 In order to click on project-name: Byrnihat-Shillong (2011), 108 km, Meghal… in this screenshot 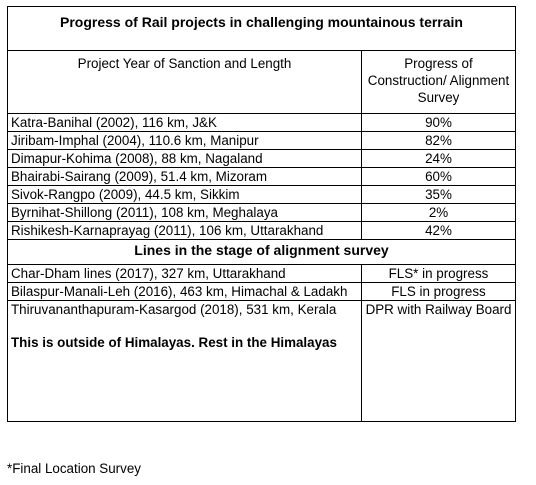, I will do `click(184, 212)`.